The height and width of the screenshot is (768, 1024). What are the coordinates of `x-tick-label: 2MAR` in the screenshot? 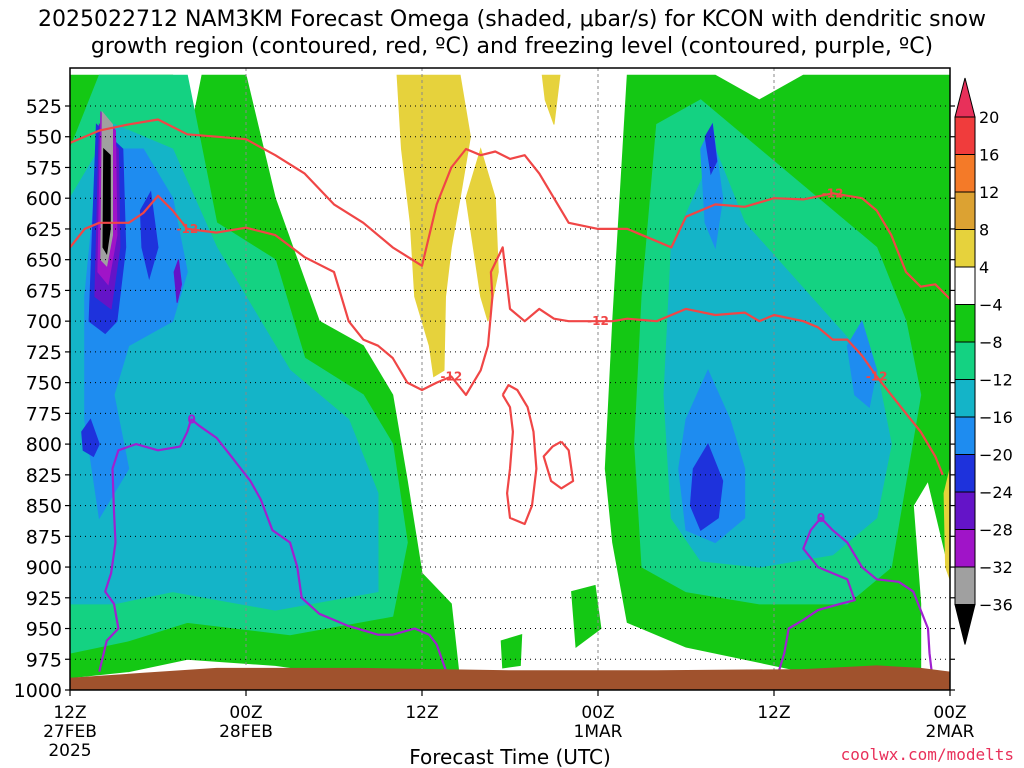 It's located at (950, 732).